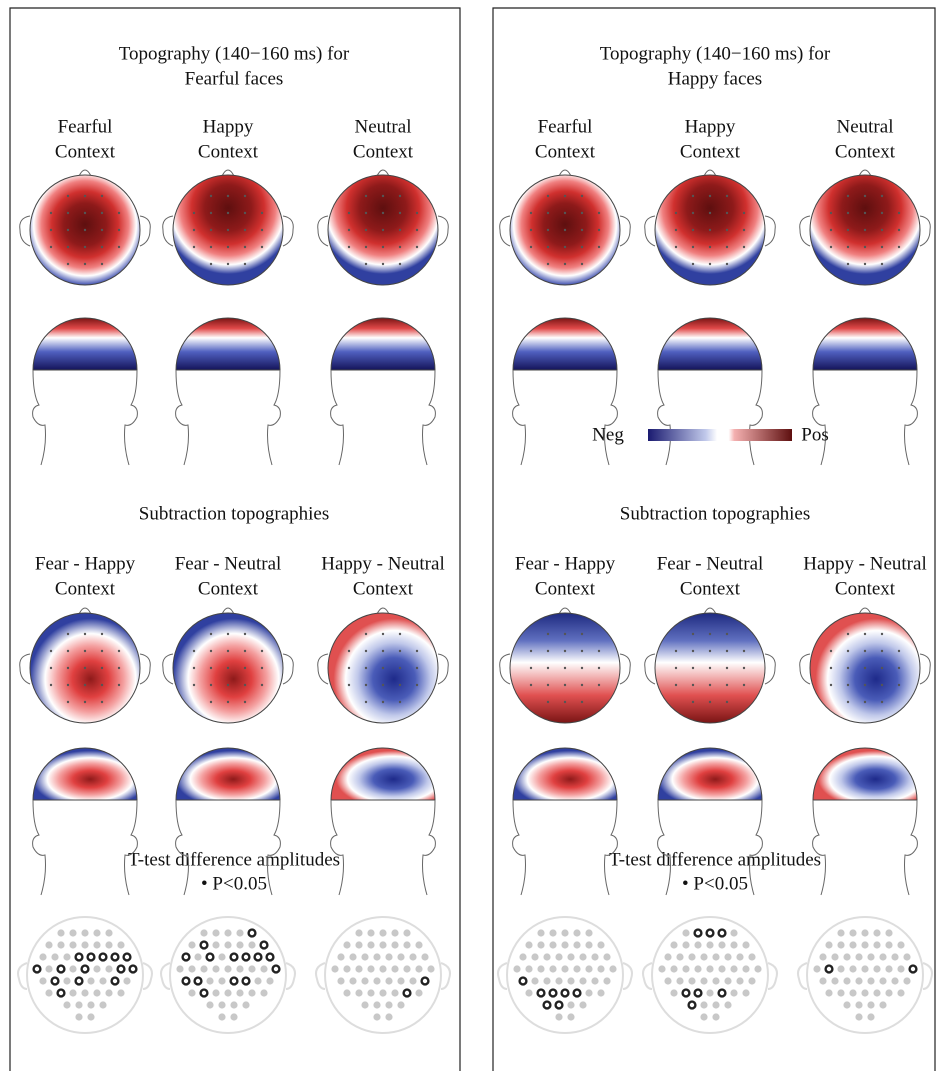 This screenshot has width=936, height=1071. What do you see at coordinates (382, 563) in the screenshot?
I see `column-label: Happy - Neutral` at bounding box center [382, 563].